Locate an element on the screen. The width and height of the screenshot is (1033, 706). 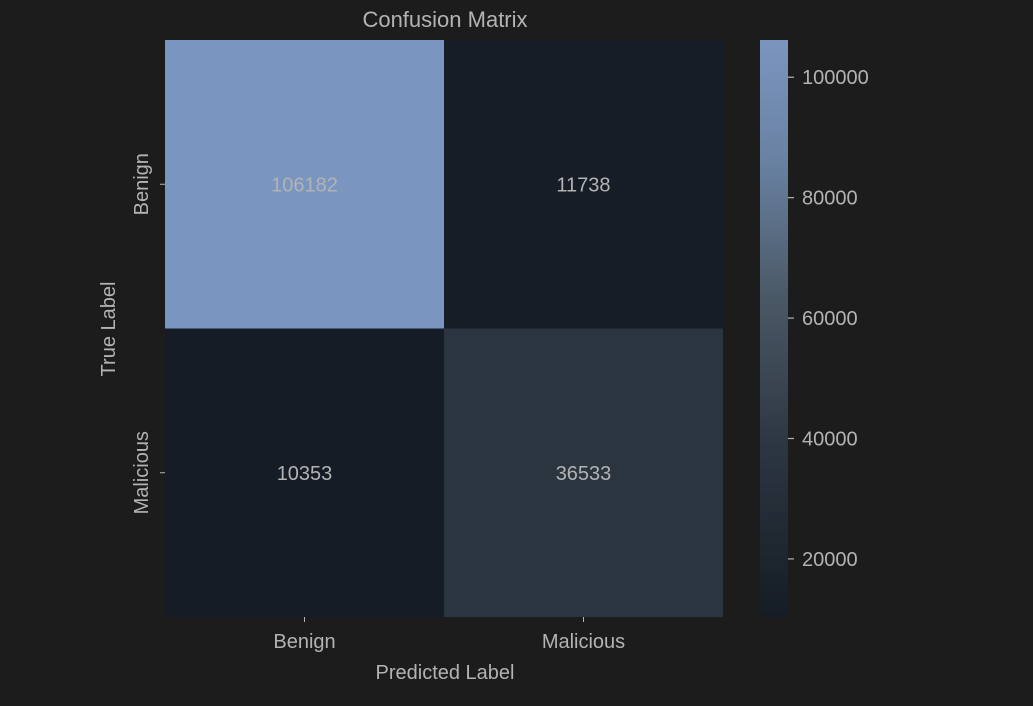
cell-value-label: 36533 is located at coordinates (584, 474).